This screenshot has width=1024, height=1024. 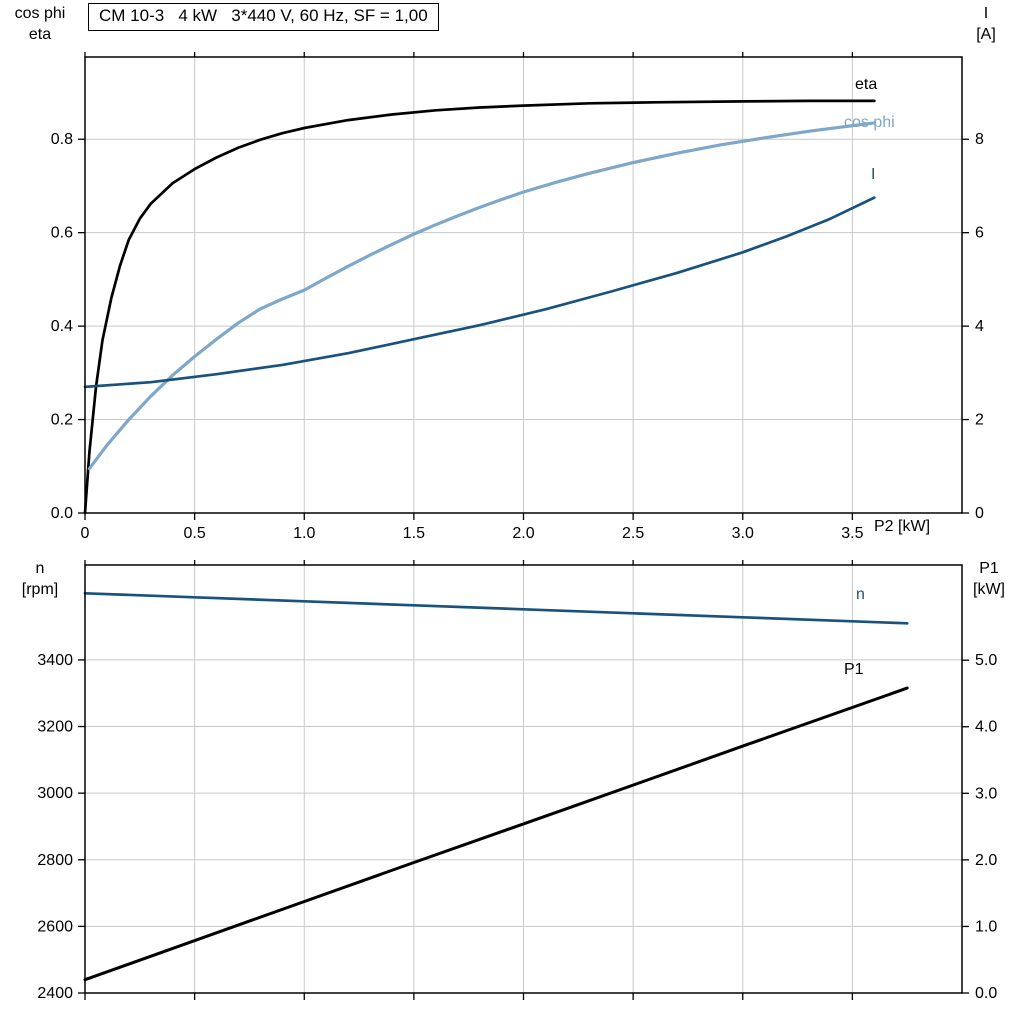 I want to click on curve-label-current: I, so click(x=873, y=174).